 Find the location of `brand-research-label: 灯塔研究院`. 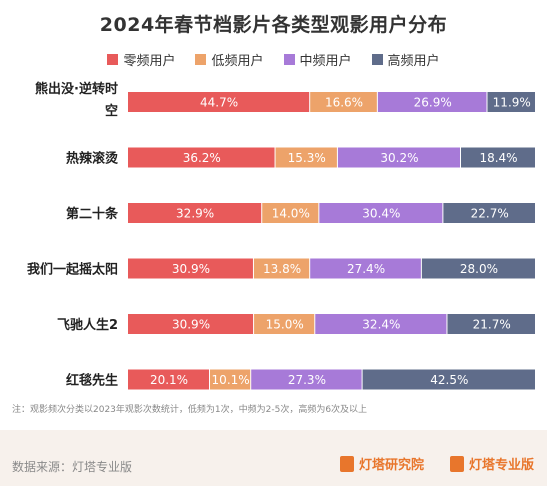

brand-research-label: 灯塔研究院 is located at coordinates (392, 465).